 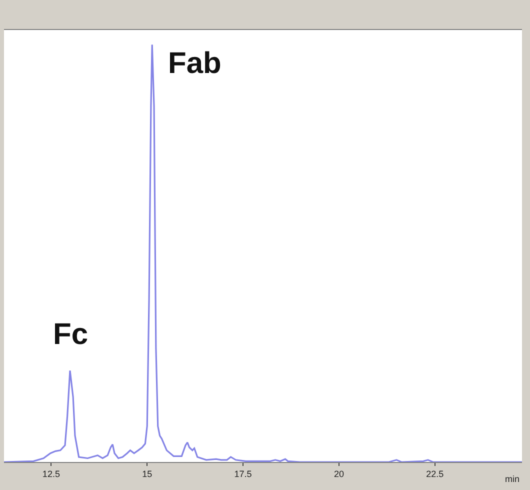 What do you see at coordinates (512, 479) in the screenshot?
I see `x-axis-title: min` at bounding box center [512, 479].